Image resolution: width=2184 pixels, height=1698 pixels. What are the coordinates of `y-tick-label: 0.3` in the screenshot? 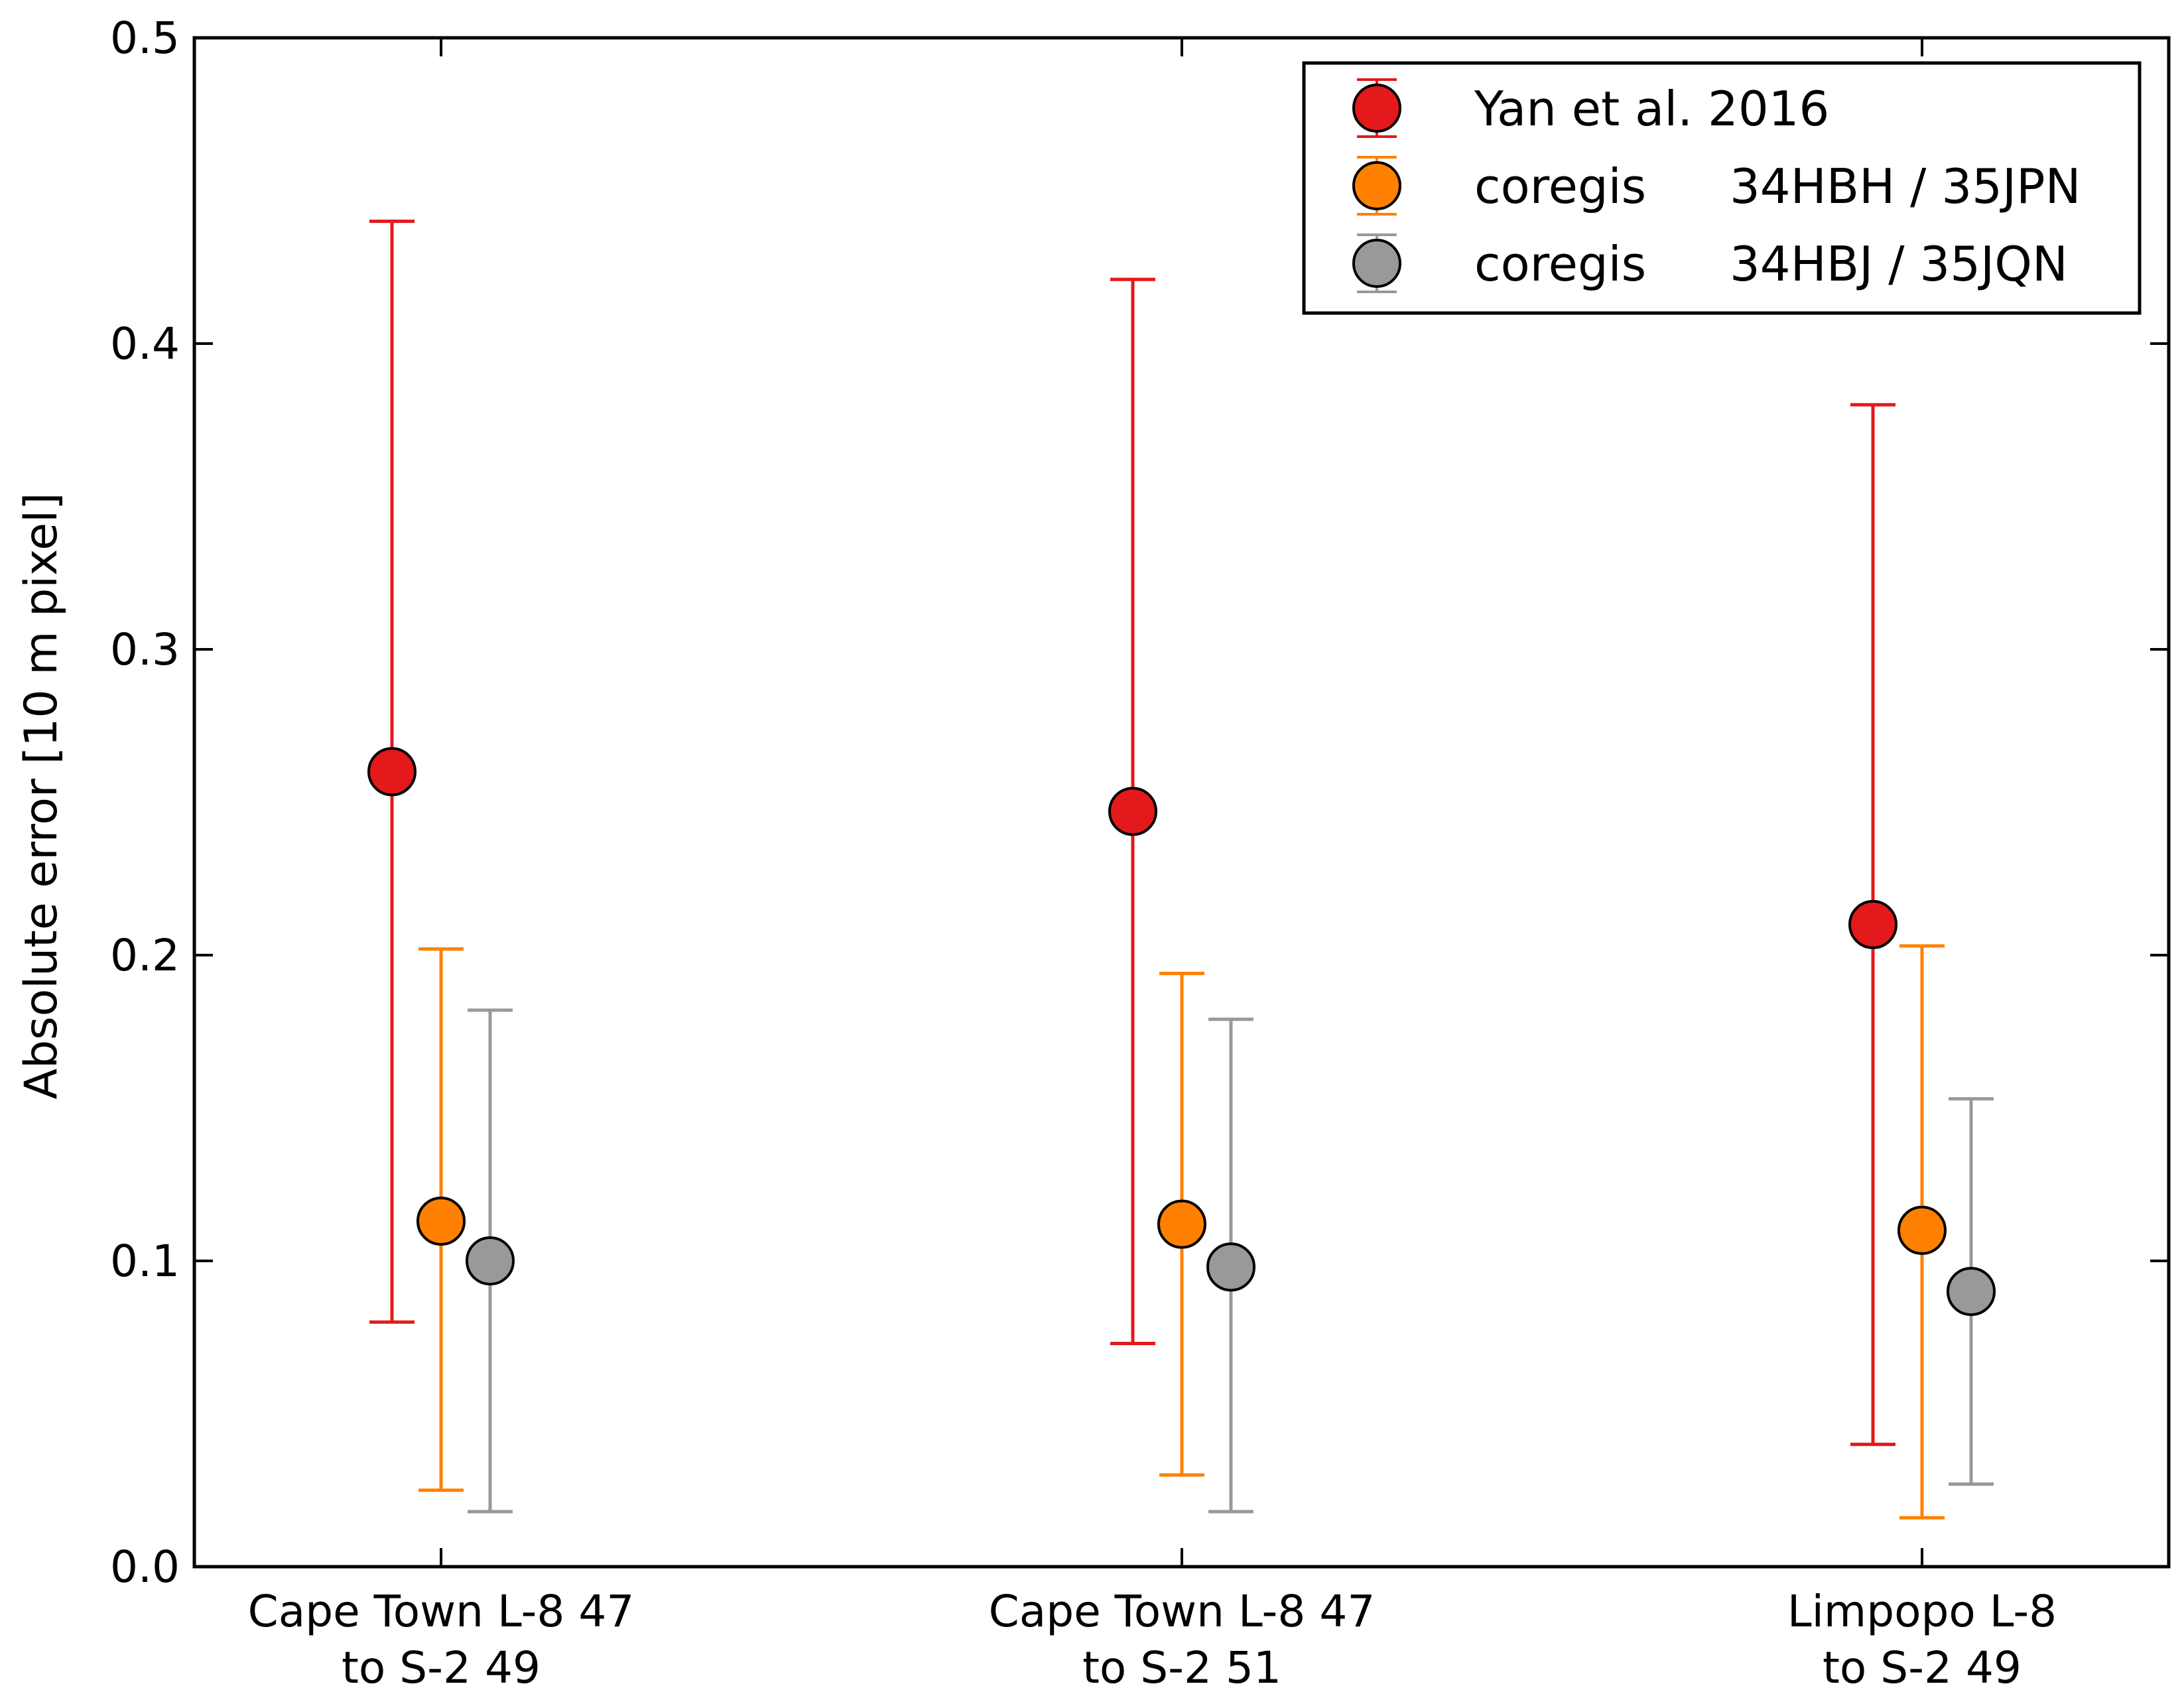 It's located at (145, 650).